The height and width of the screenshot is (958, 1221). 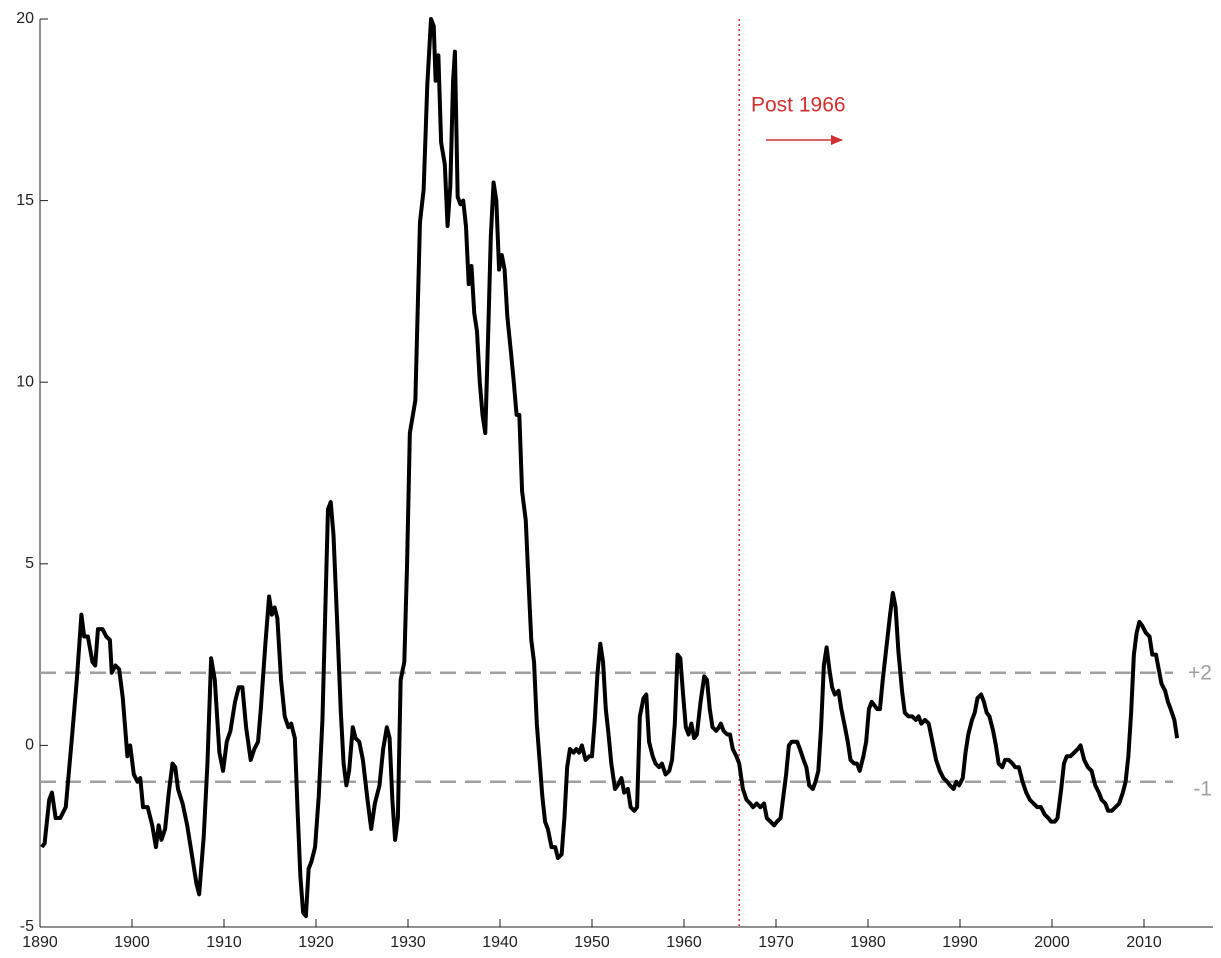 I want to click on x-tick-label: 1980, so click(x=868, y=942).